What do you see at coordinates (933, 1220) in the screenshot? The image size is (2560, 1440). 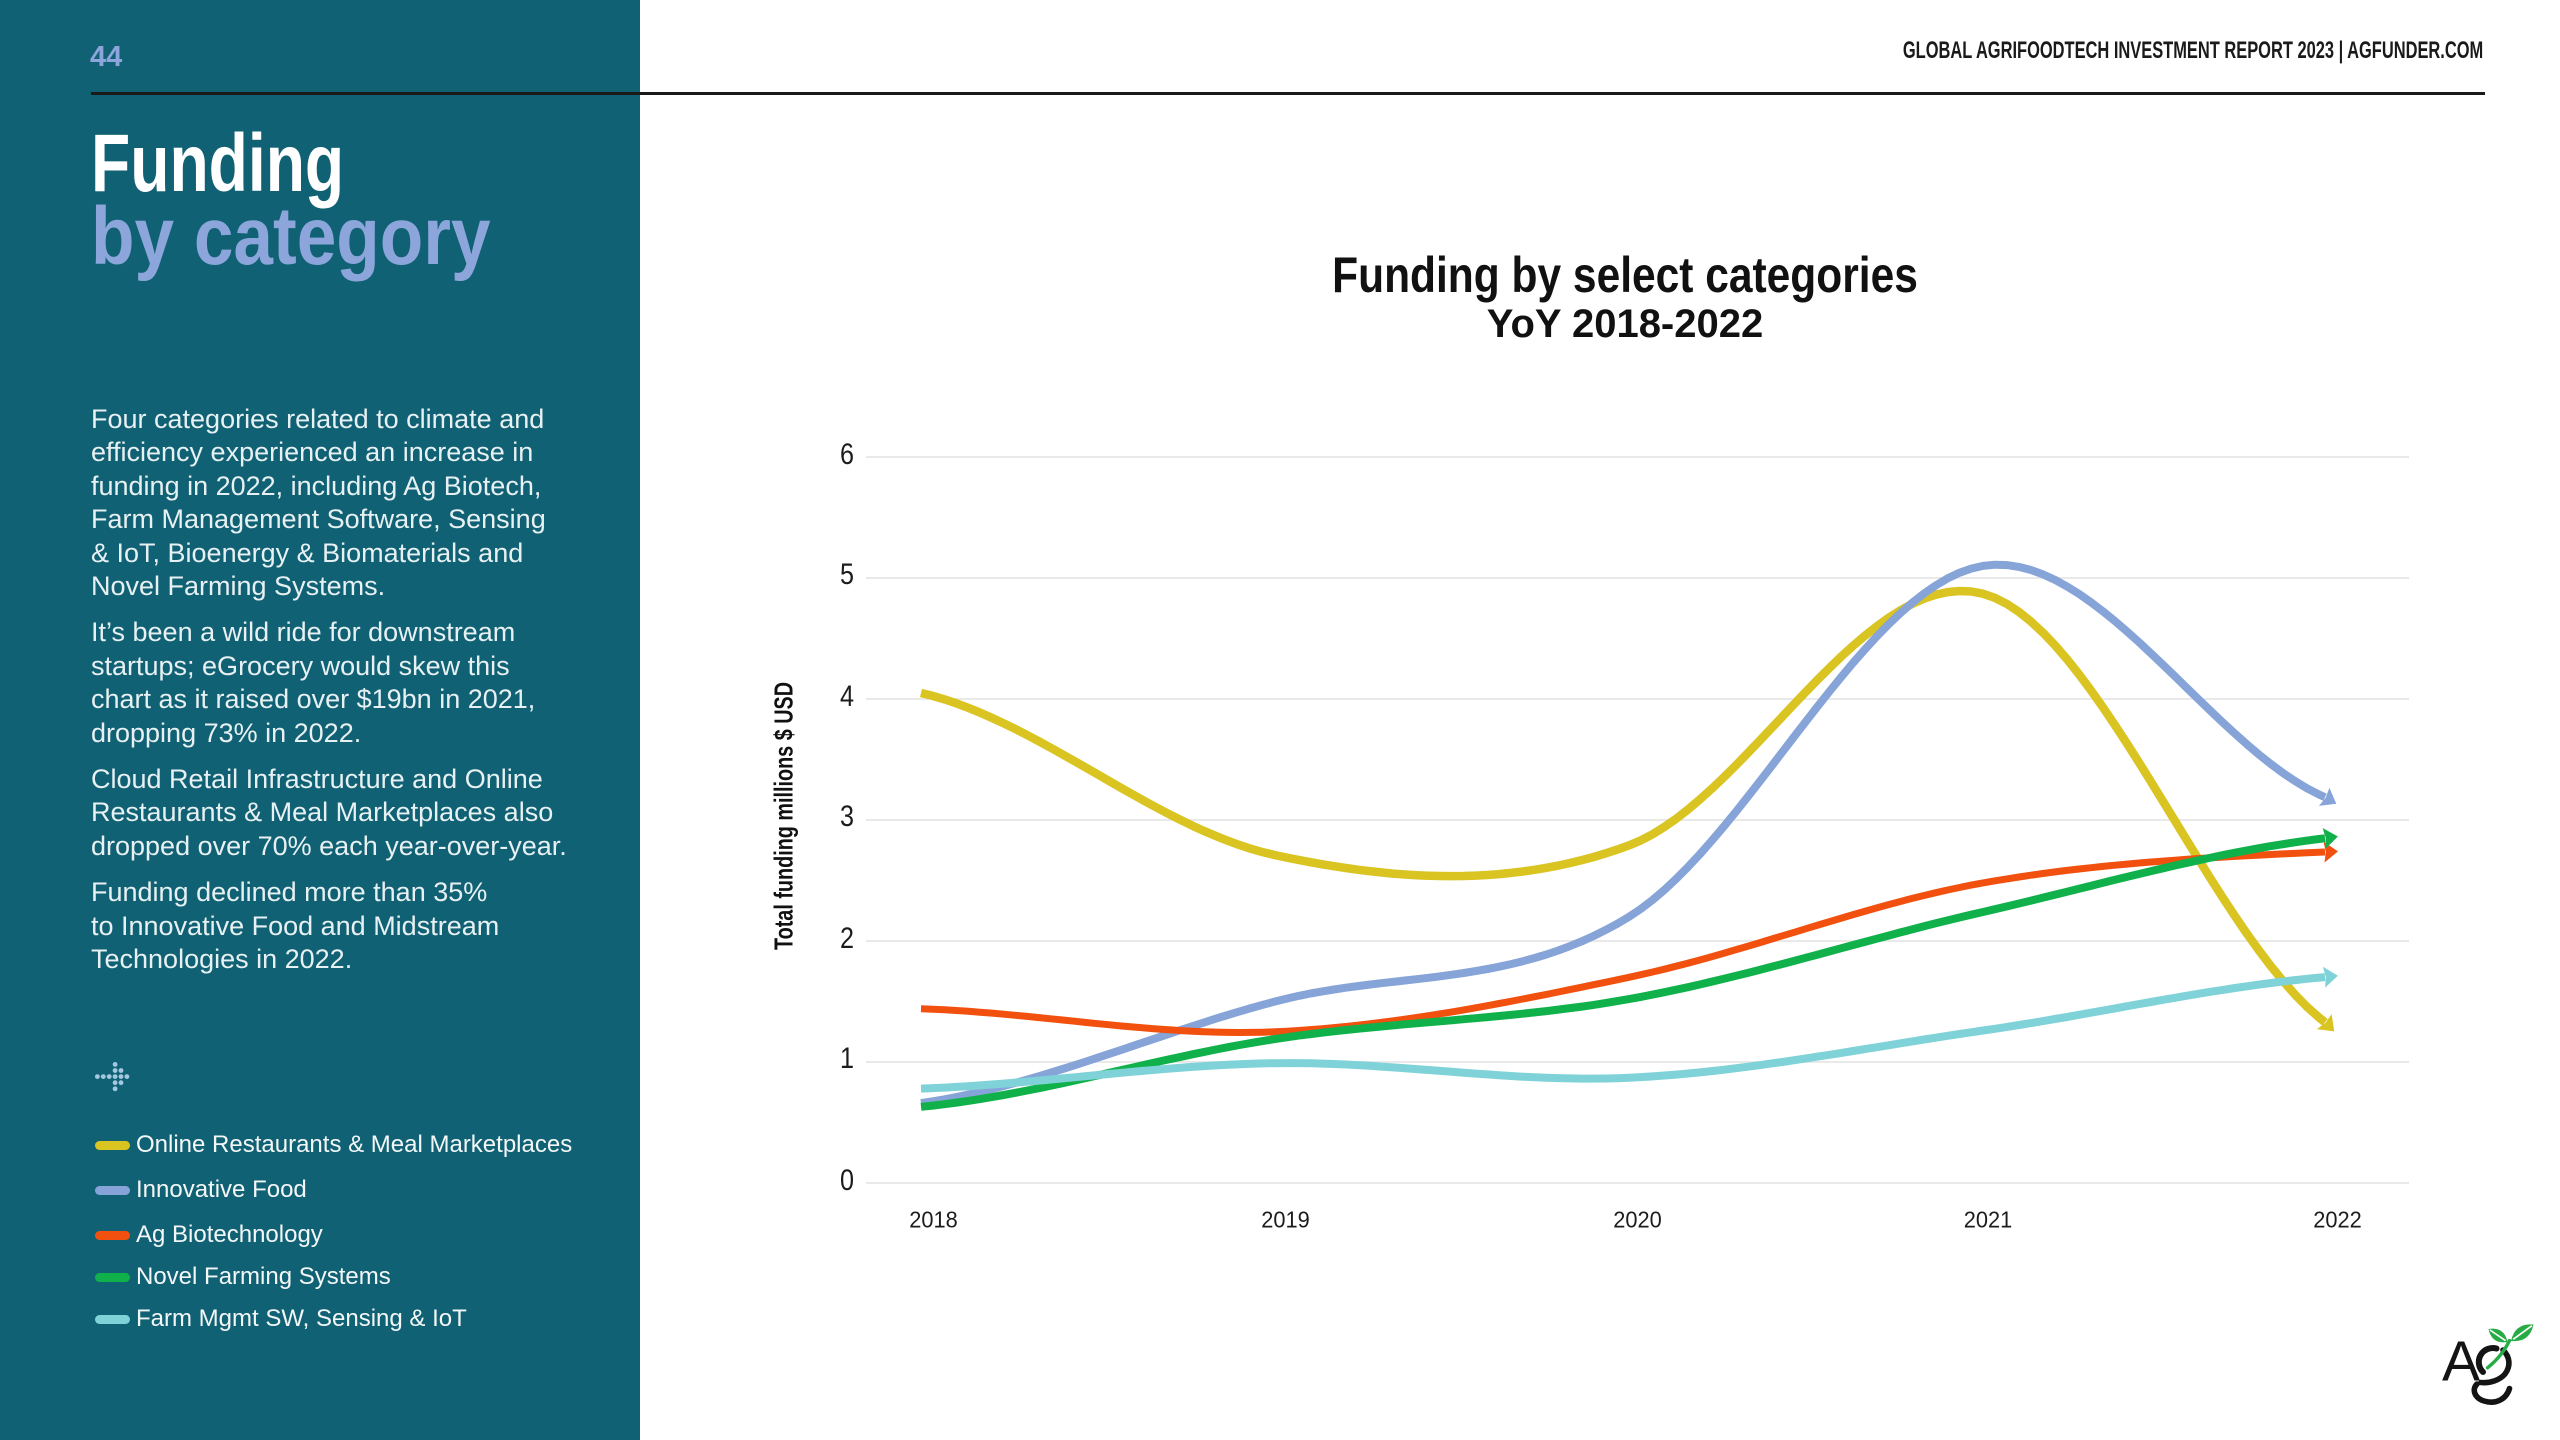 I see `svg-text: 2018` at bounding box center [933, 1220].